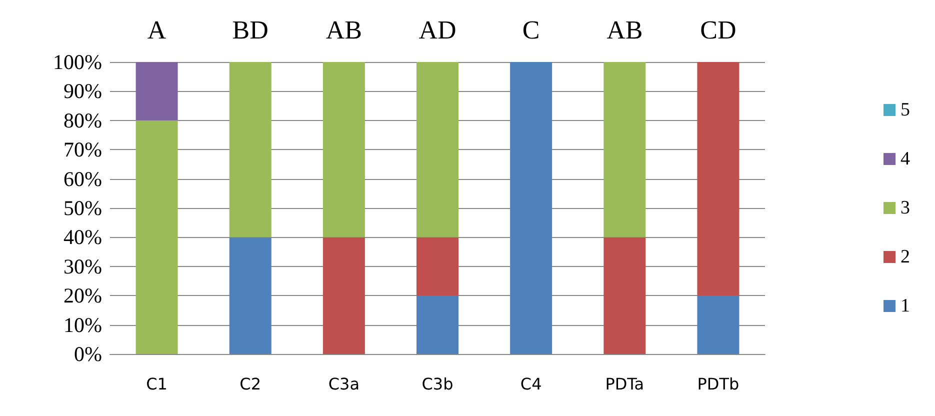  What do you see at coordinates (624, 384) in the screenshot?
I see `x-tick-label: PDTa` at bounding box center [624, 384].